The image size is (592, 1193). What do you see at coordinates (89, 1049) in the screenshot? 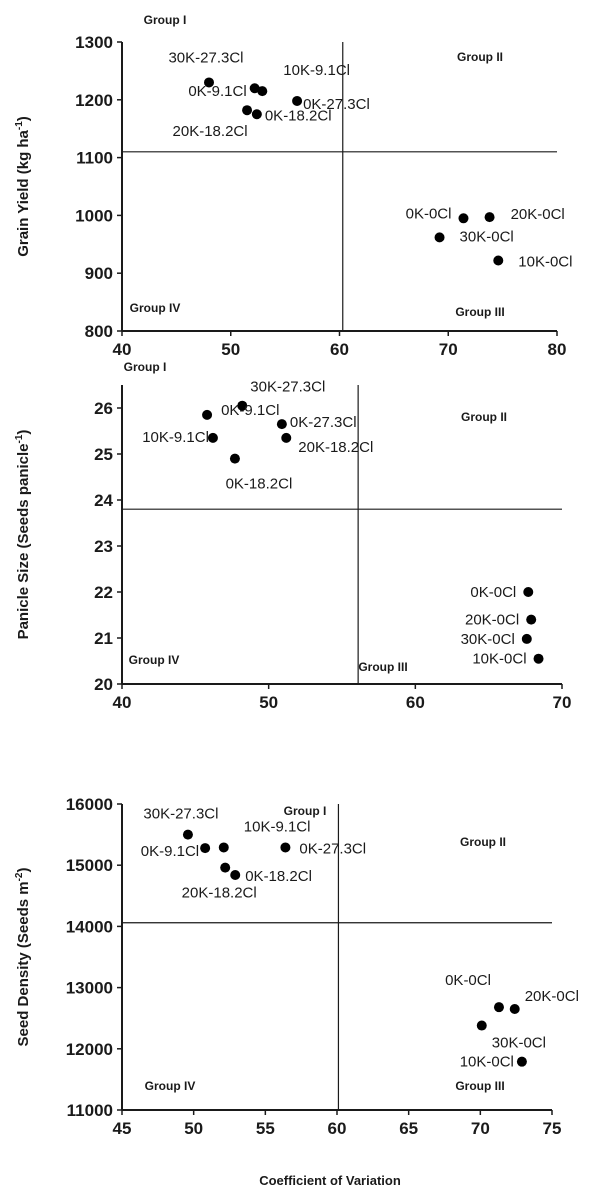
I see `y-tick-label: 12000` at bounding box center [89, 1049].